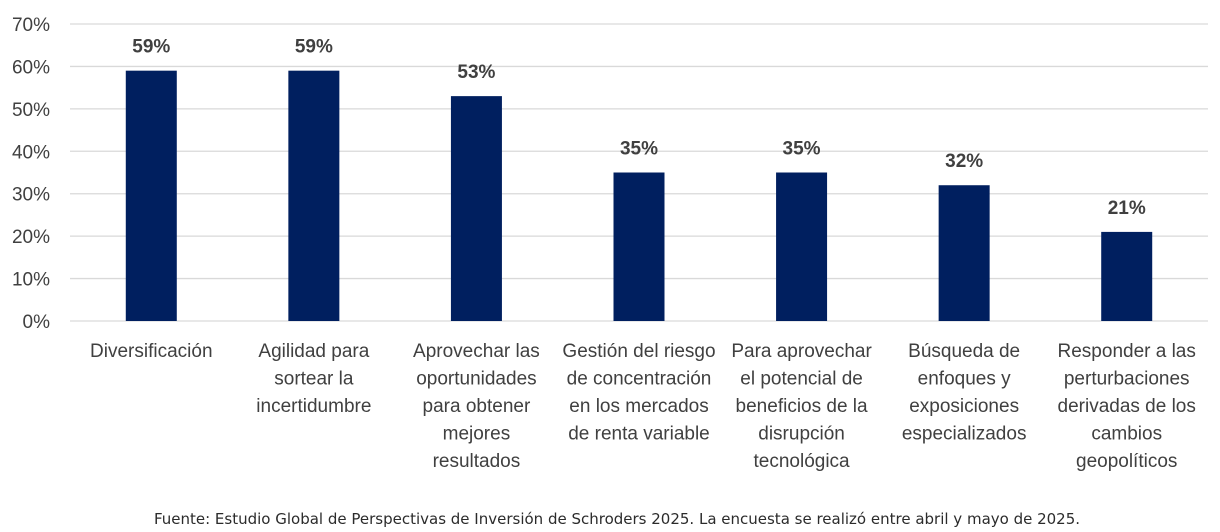  What do you see at coordinates (1126, 434) in the screenshot?
I see `x-tick-label-line: cambios` at bounding box center [1126, 434].